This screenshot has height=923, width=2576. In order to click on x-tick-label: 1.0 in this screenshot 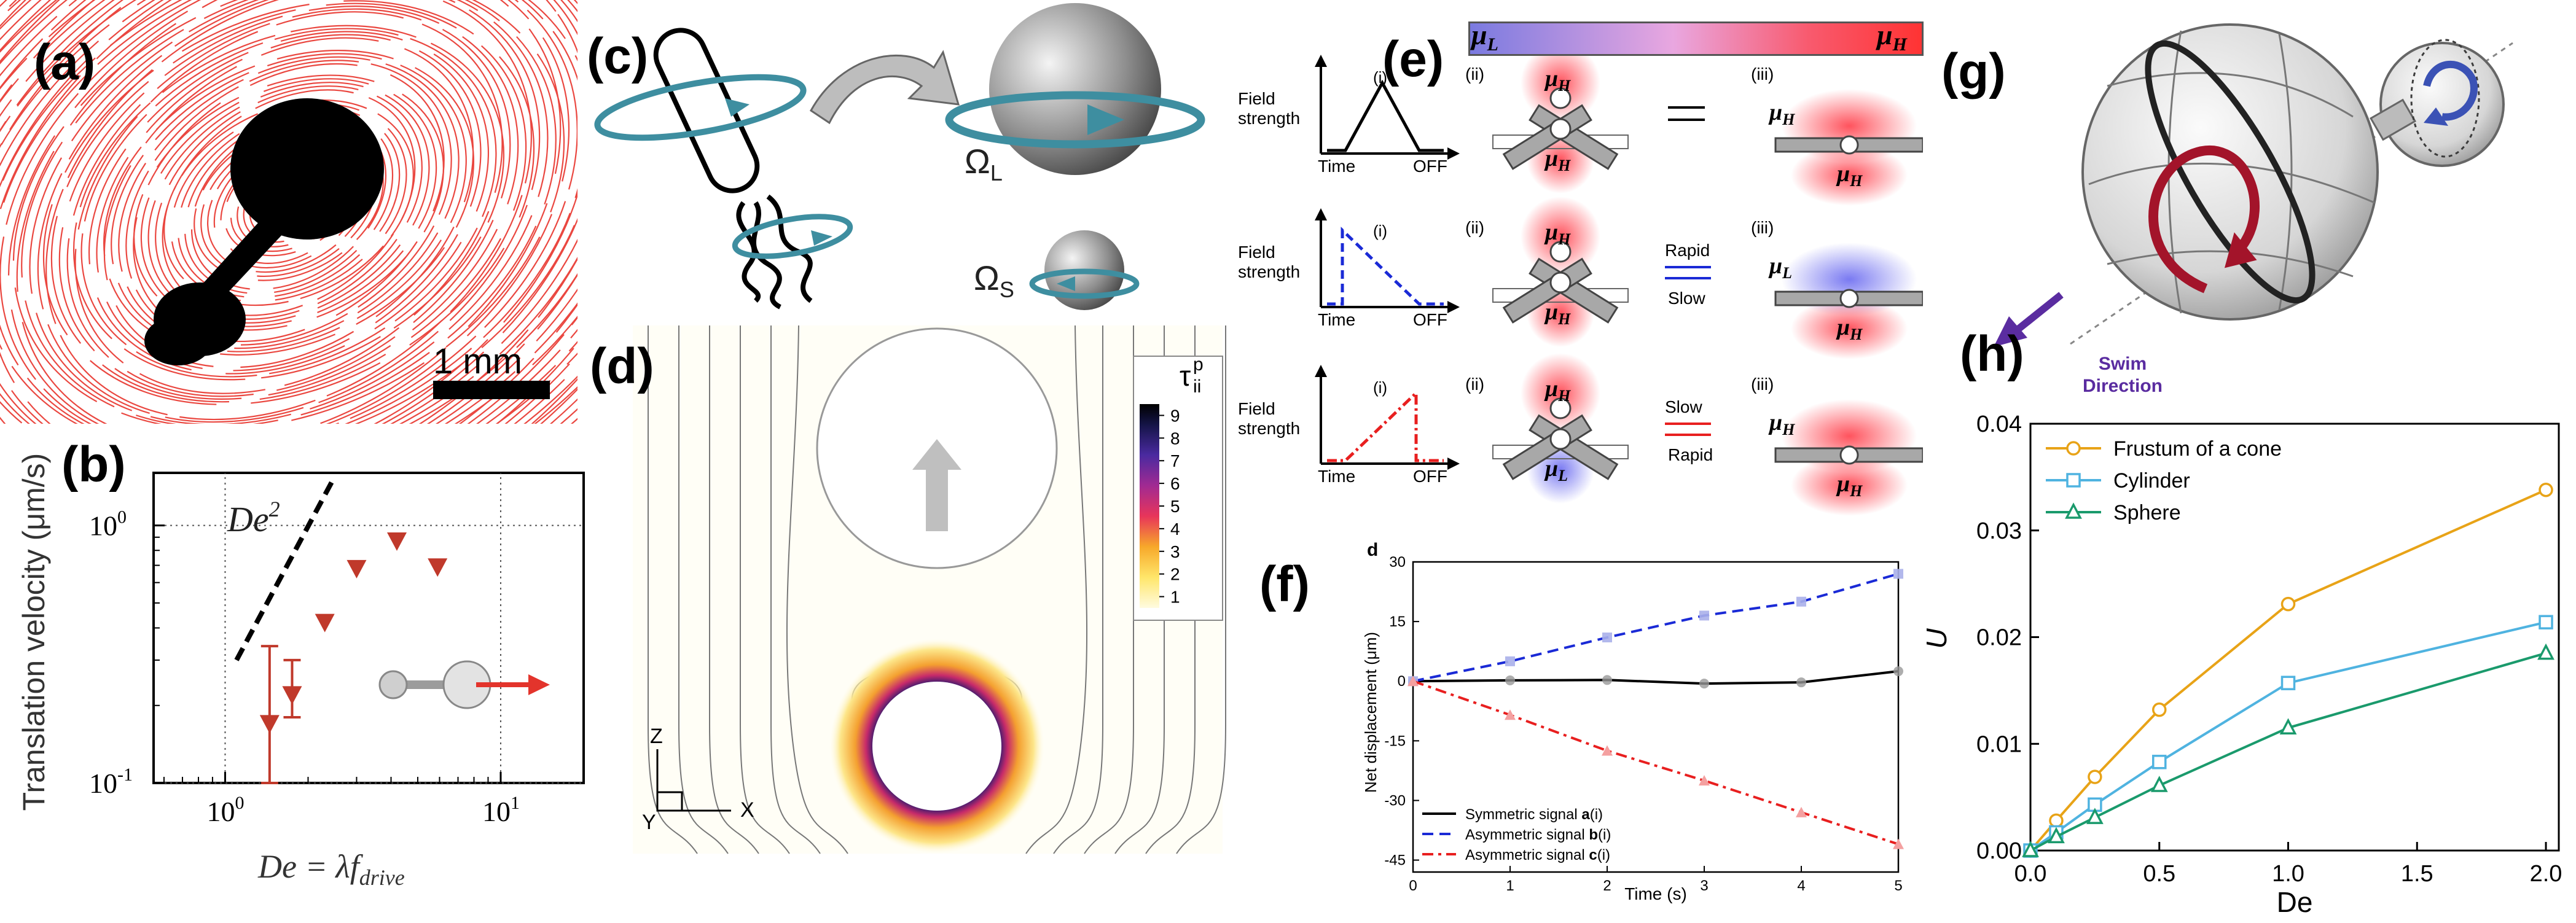, I will do `click(2288, 874)`.